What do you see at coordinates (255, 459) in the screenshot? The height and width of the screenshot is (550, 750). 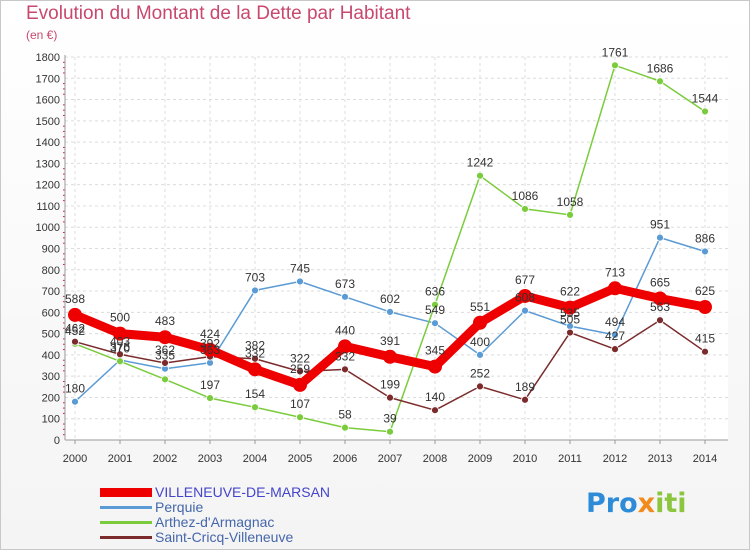 I see `x-tick-label: 2004` at bounding box center [255, 459].